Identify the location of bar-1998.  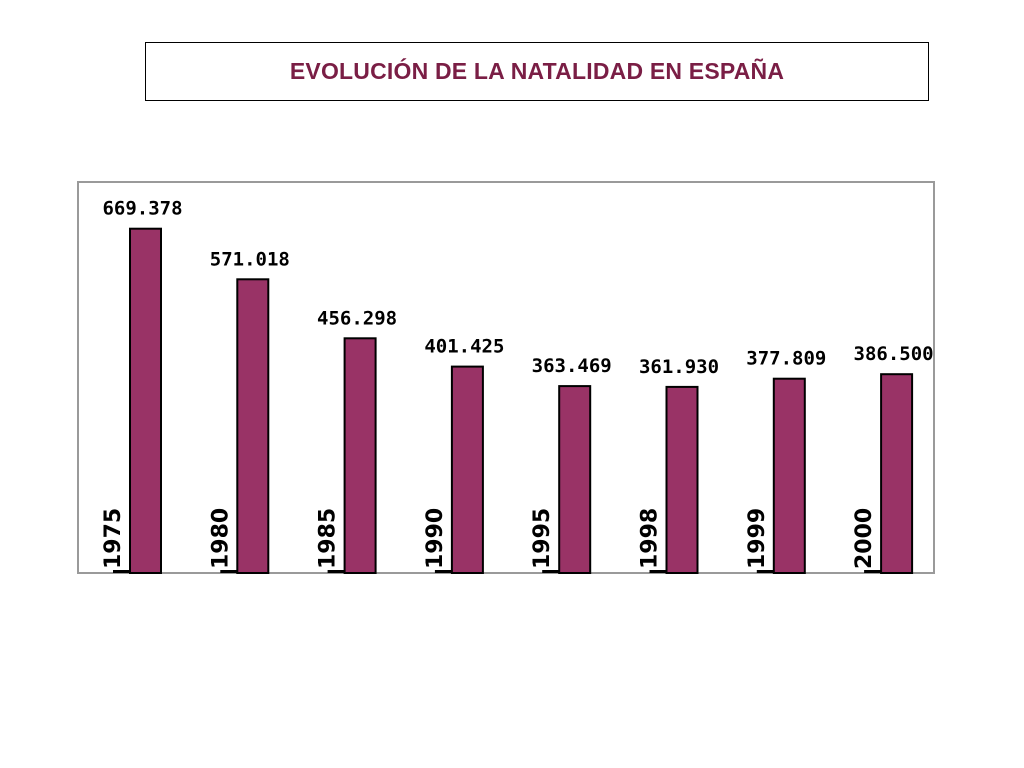
(682, 479).